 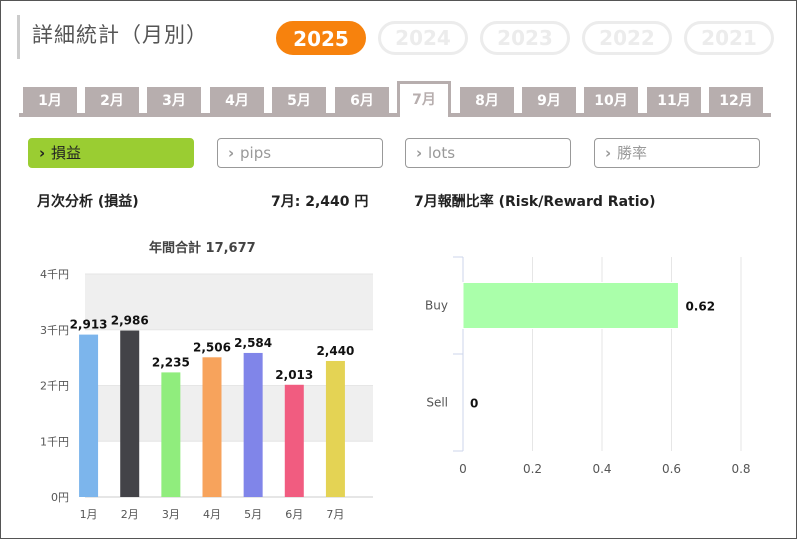 What do you see at coordinates (89, 514) in the screenshot?
I see `x-tick-label: 1月` at bounding box center [89, 514].